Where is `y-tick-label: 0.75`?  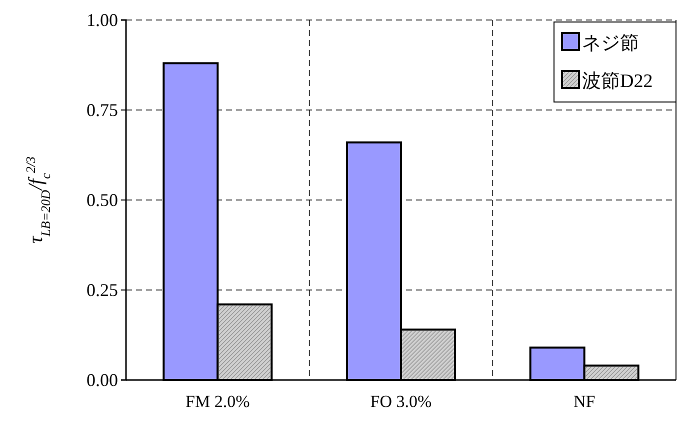
y-tick-label: 0.75 is located at coordinates (102, 110).